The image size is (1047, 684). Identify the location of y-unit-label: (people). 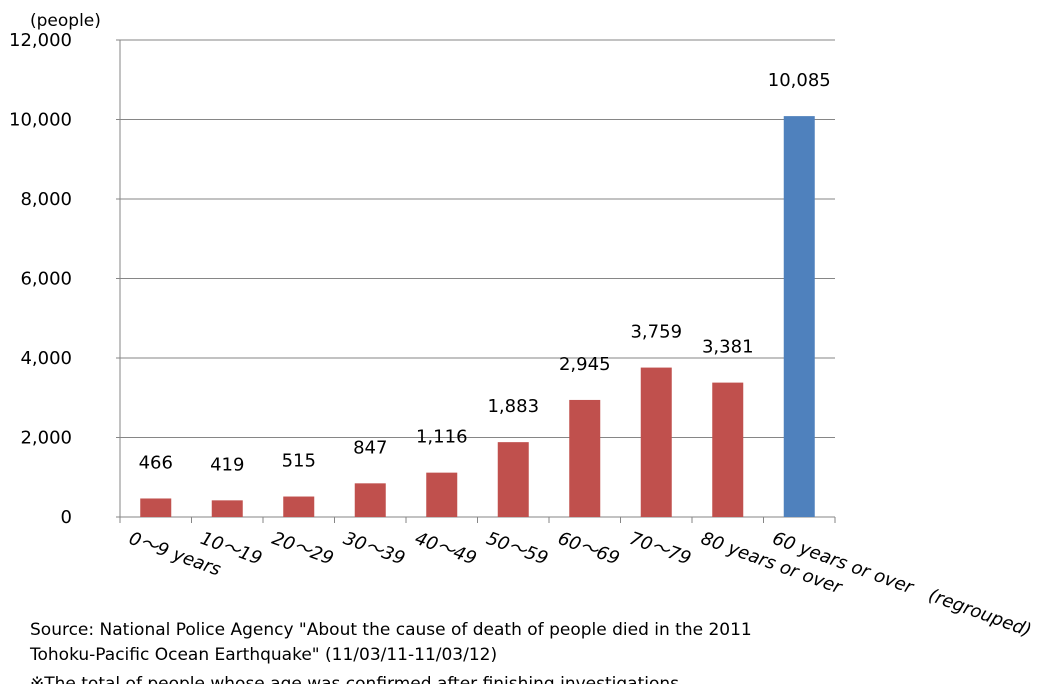
(65, 21).